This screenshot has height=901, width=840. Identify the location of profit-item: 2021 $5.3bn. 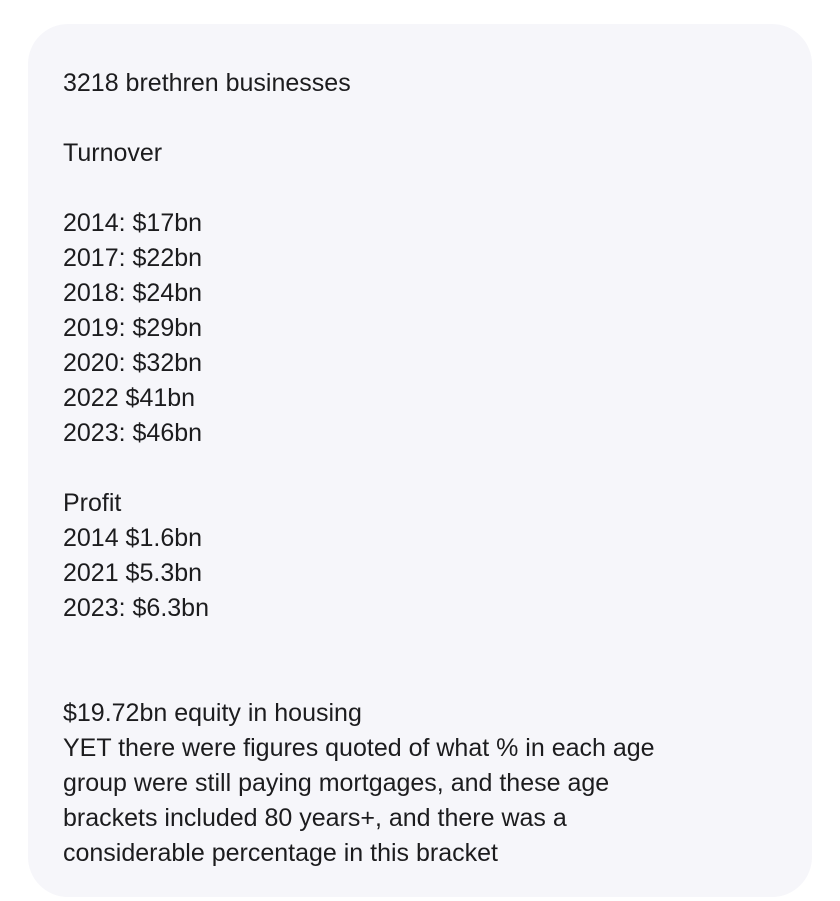
(133, 573).